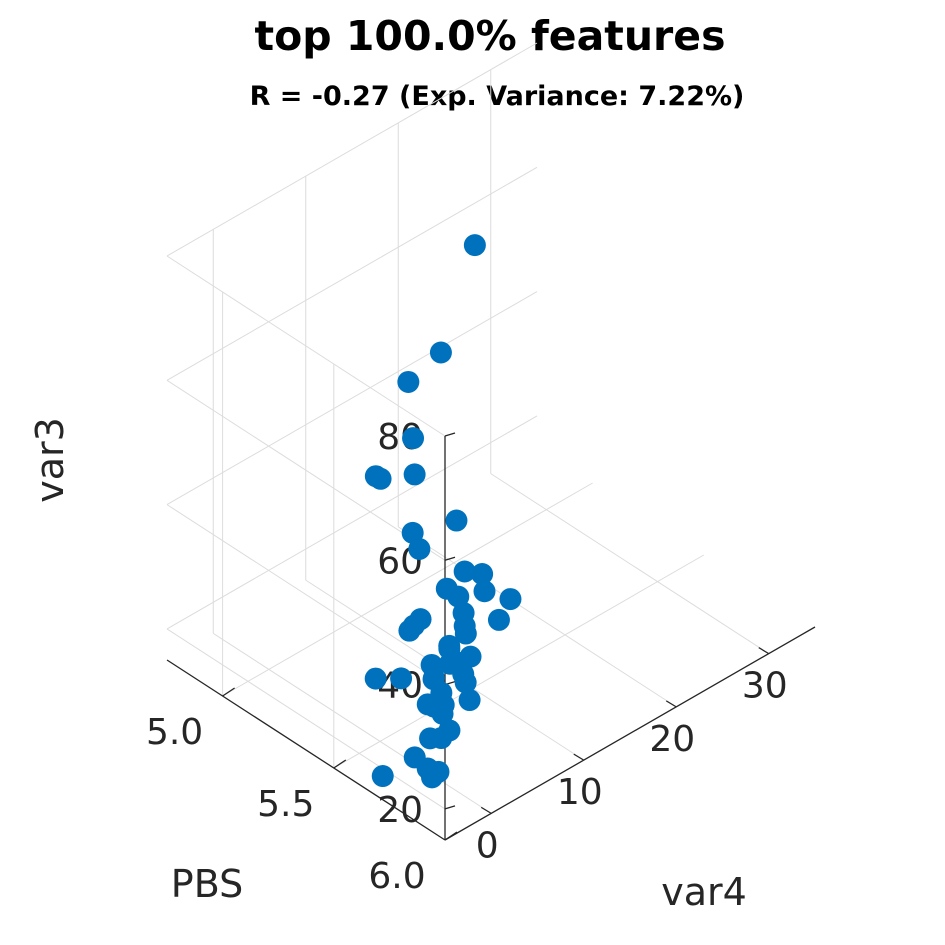 The height and width of the screenshot is (945, 945). What do you see at coordinates (497, 96) in the screenshot?
I see `chart-subtitle: R = -0.27 (Exp. Variance: 7.22%)` at bounding box center [497, 96].